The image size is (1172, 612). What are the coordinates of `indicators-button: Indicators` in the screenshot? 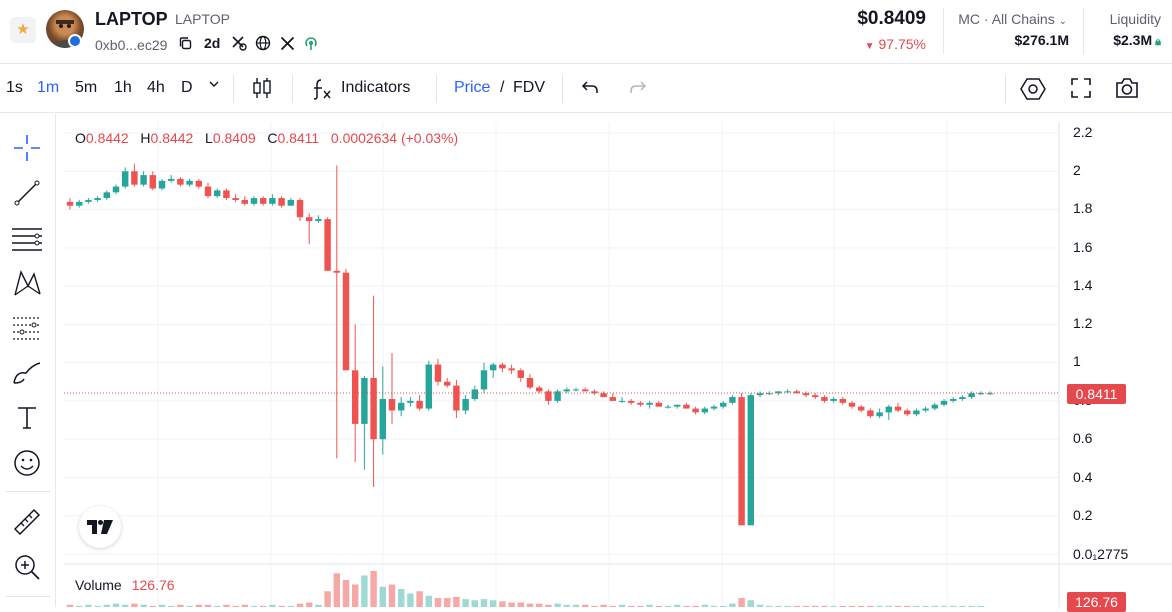 It's located at (376, 87).